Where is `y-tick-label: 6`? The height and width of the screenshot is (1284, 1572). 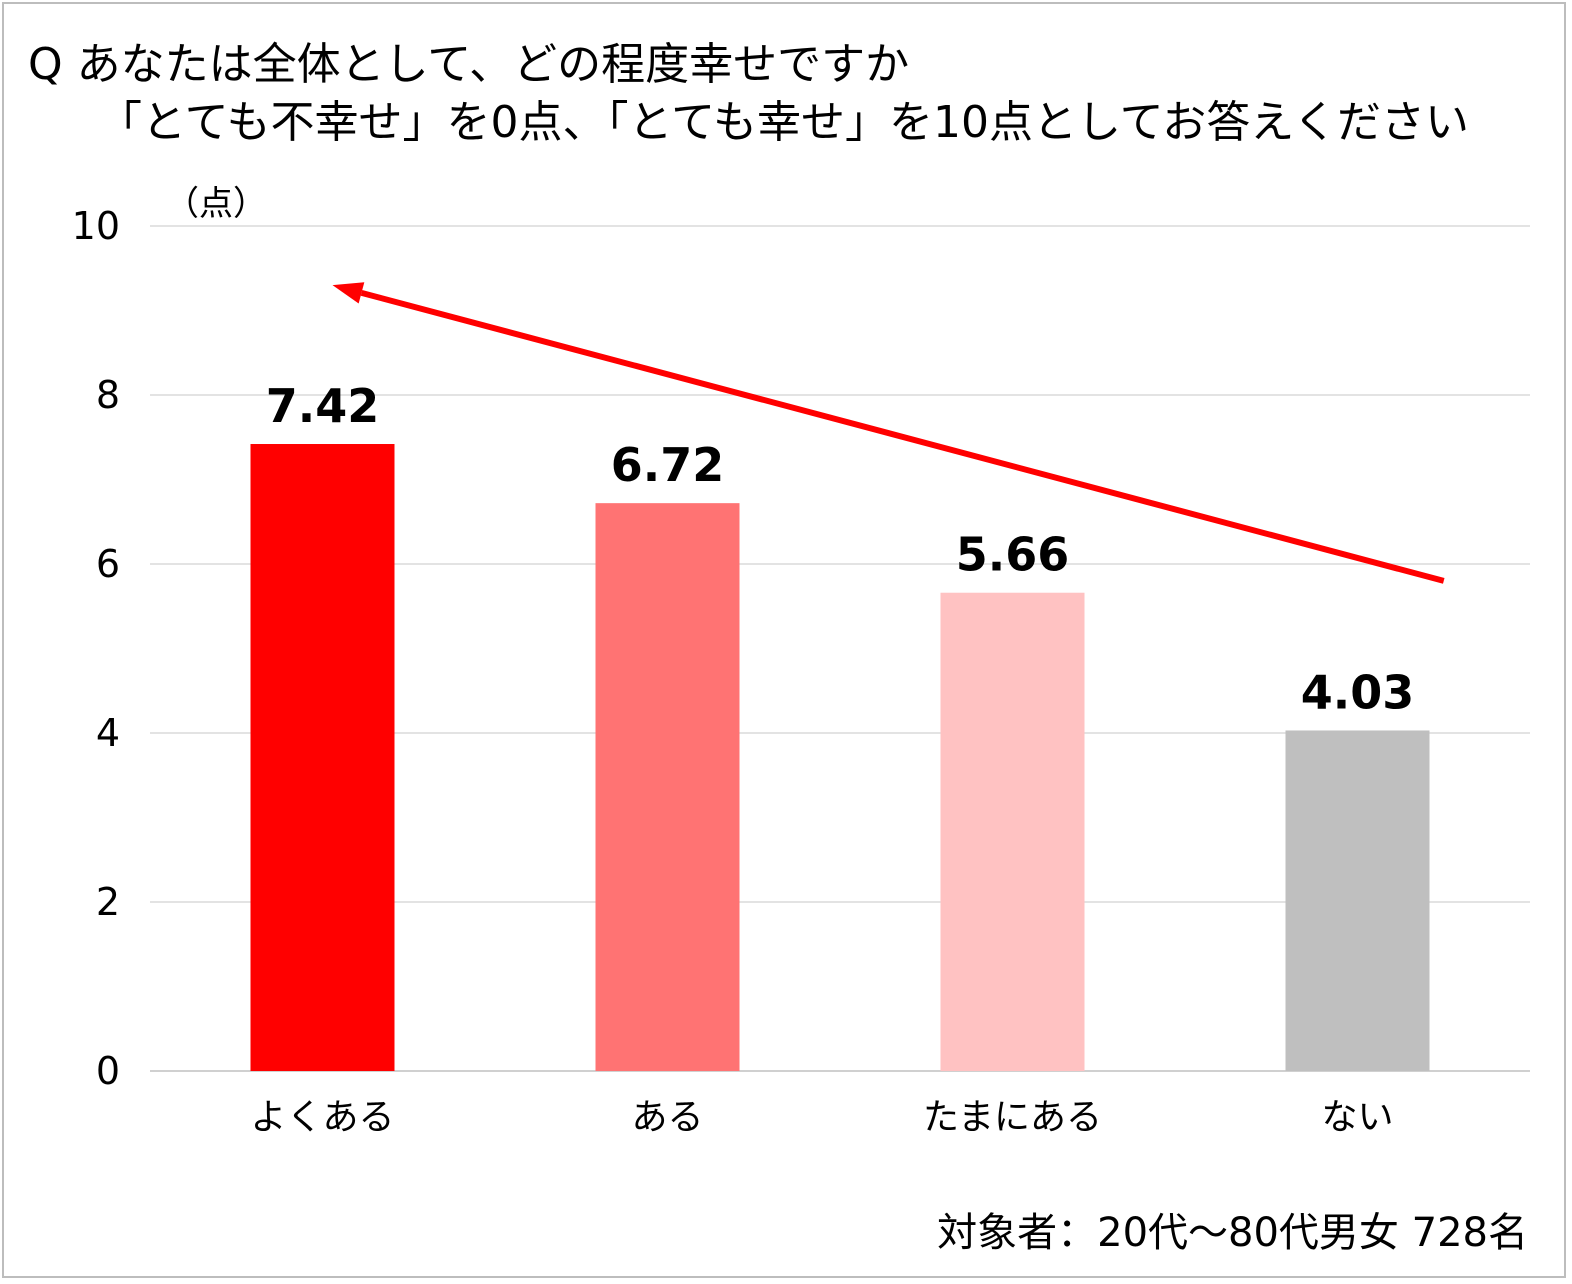 y-tick-label: 6 is located at coordinates (108, 564).